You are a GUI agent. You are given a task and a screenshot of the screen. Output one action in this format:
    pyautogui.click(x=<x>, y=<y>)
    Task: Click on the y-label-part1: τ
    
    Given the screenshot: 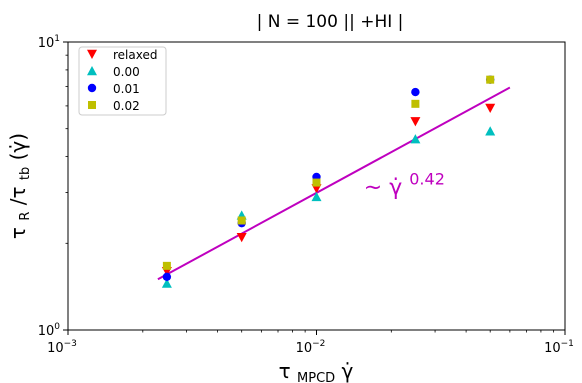 What is the action you would take?
    pyautogui.click(x=18, y=233)
    